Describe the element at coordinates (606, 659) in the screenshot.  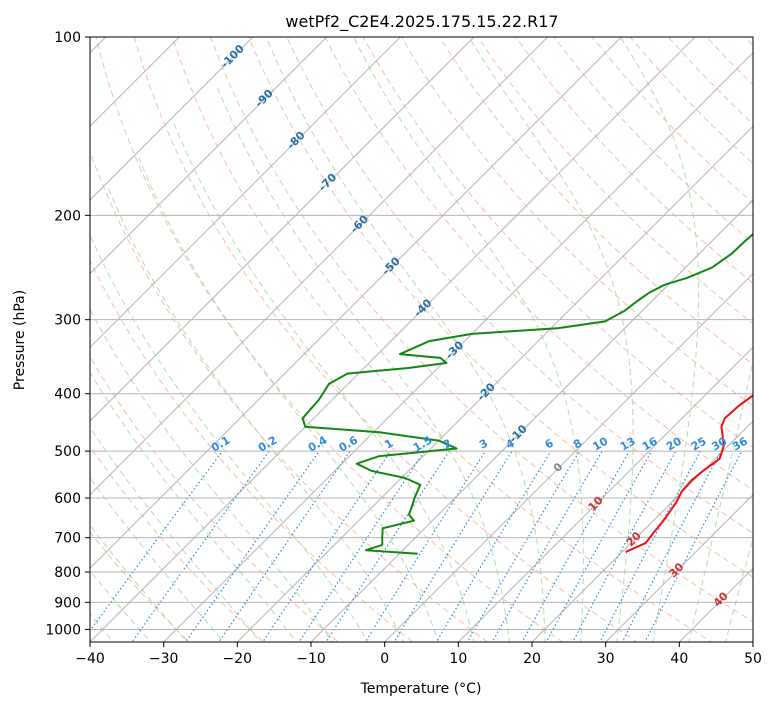
I see `x-tick-label: 30` at that location.